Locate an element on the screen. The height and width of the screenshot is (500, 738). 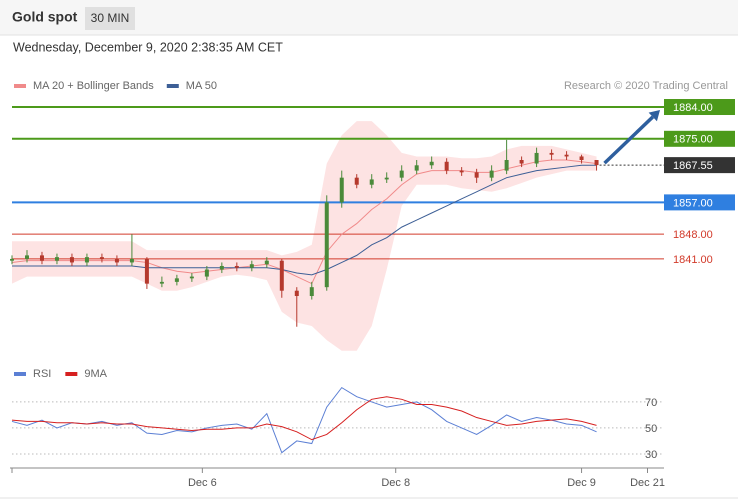
level-label: 1884.00 is located at coordinates (693, 108).